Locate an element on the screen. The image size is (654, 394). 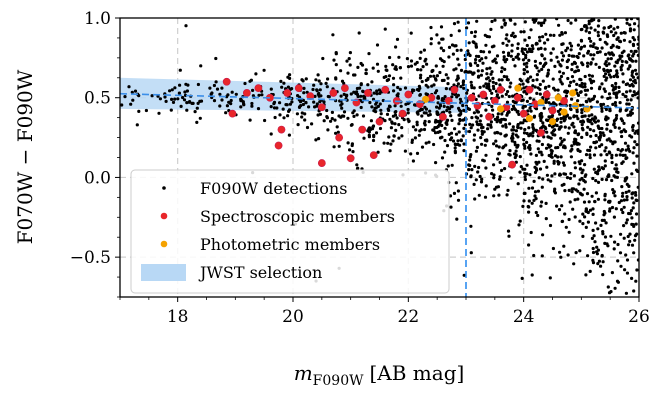
photometric-layer is located at coordinates (506, 105).